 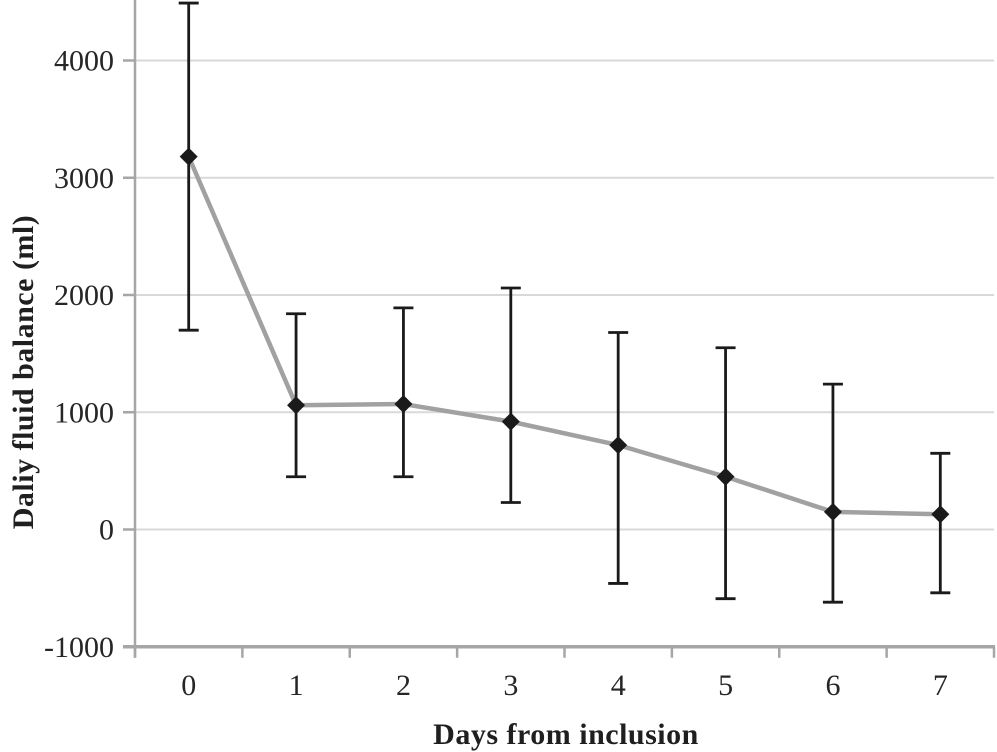 I want to click on y-tick-label: 3000, so click(x=84, y=178).